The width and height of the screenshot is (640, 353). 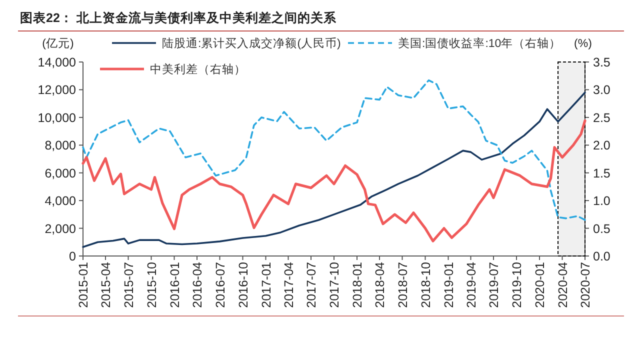 What do you see at coordinates (220, 285) in the screenshot?
I see `x-tick-label: 2016-07` at bounding box center [220, 285].